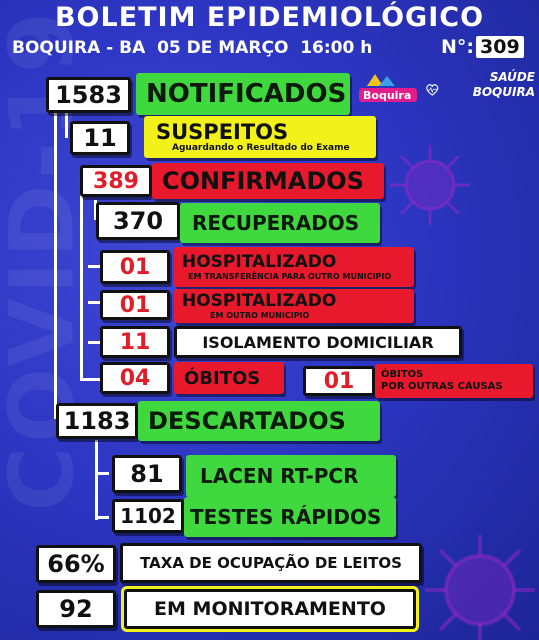  Describe the element at coordinates (270, 609) in the screenshot. I see `monitoramento-label: EM MONITORAMENTO` at that location.